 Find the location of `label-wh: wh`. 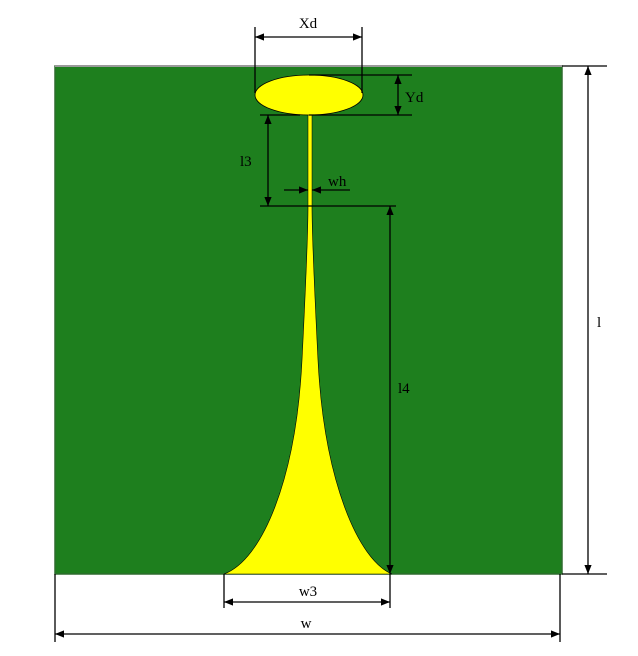

label-wh: wh is located at coordinates (337, 182).